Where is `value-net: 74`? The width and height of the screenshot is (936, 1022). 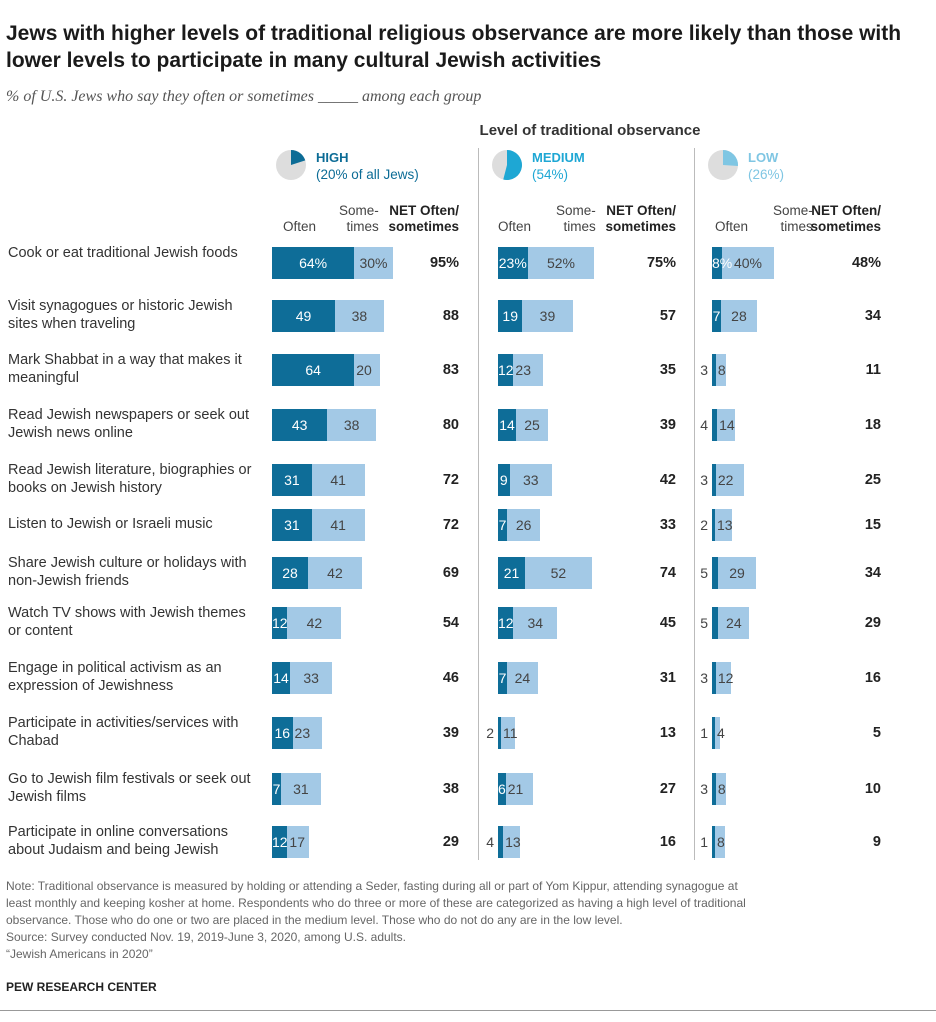
value-net: 74 is located at coordinates (667, 573).